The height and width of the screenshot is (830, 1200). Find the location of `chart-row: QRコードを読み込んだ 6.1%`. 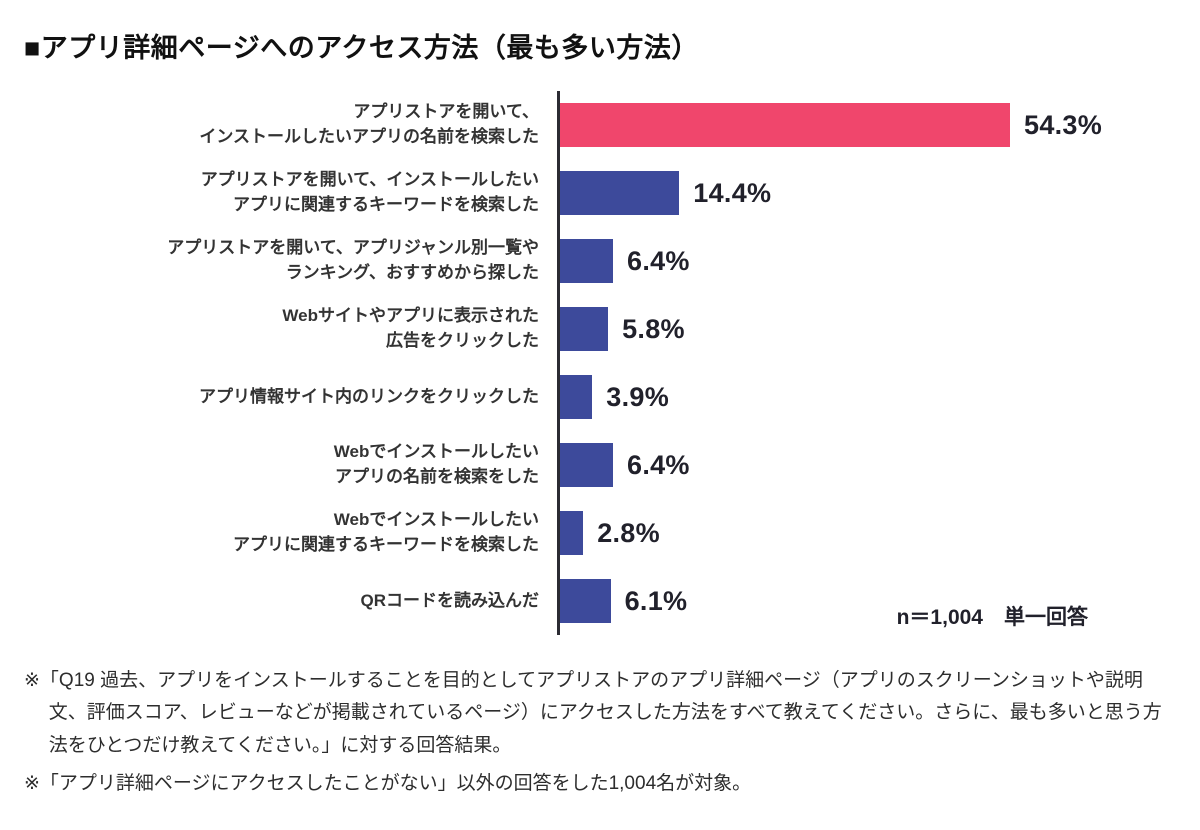

chart-row: QRコードを読み込んだ 6.1% is located at coordinates (600, 601).